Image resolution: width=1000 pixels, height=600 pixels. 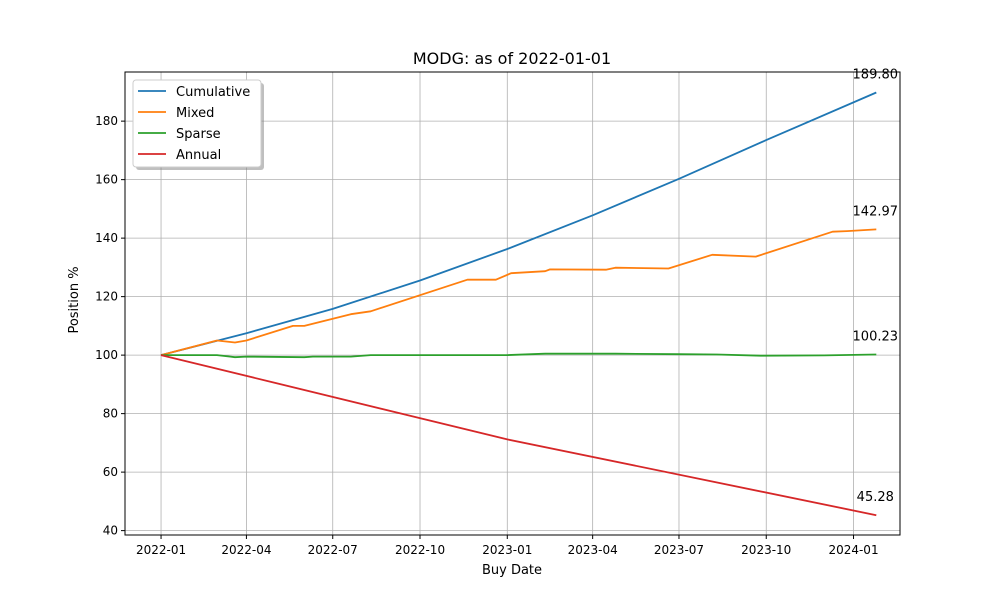 What do you see at coordinates (766, 550) in the screenshot?
I see `x-tick-label: 2023-10` at bounding box center [766, 550].